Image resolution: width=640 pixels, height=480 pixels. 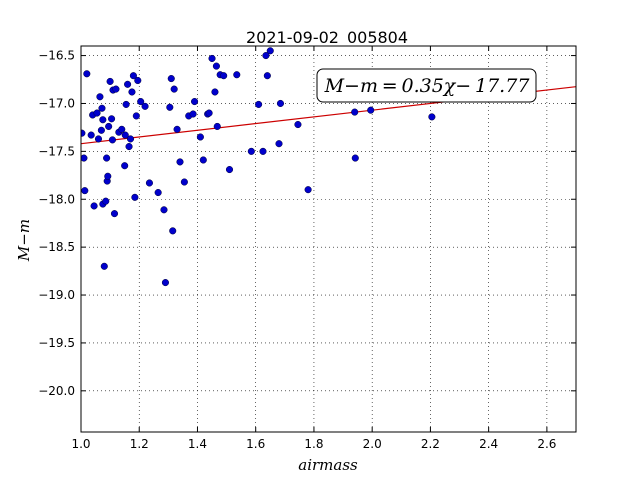 I want to click on x-tick-label: 2.2, so click(x=430, y=444).